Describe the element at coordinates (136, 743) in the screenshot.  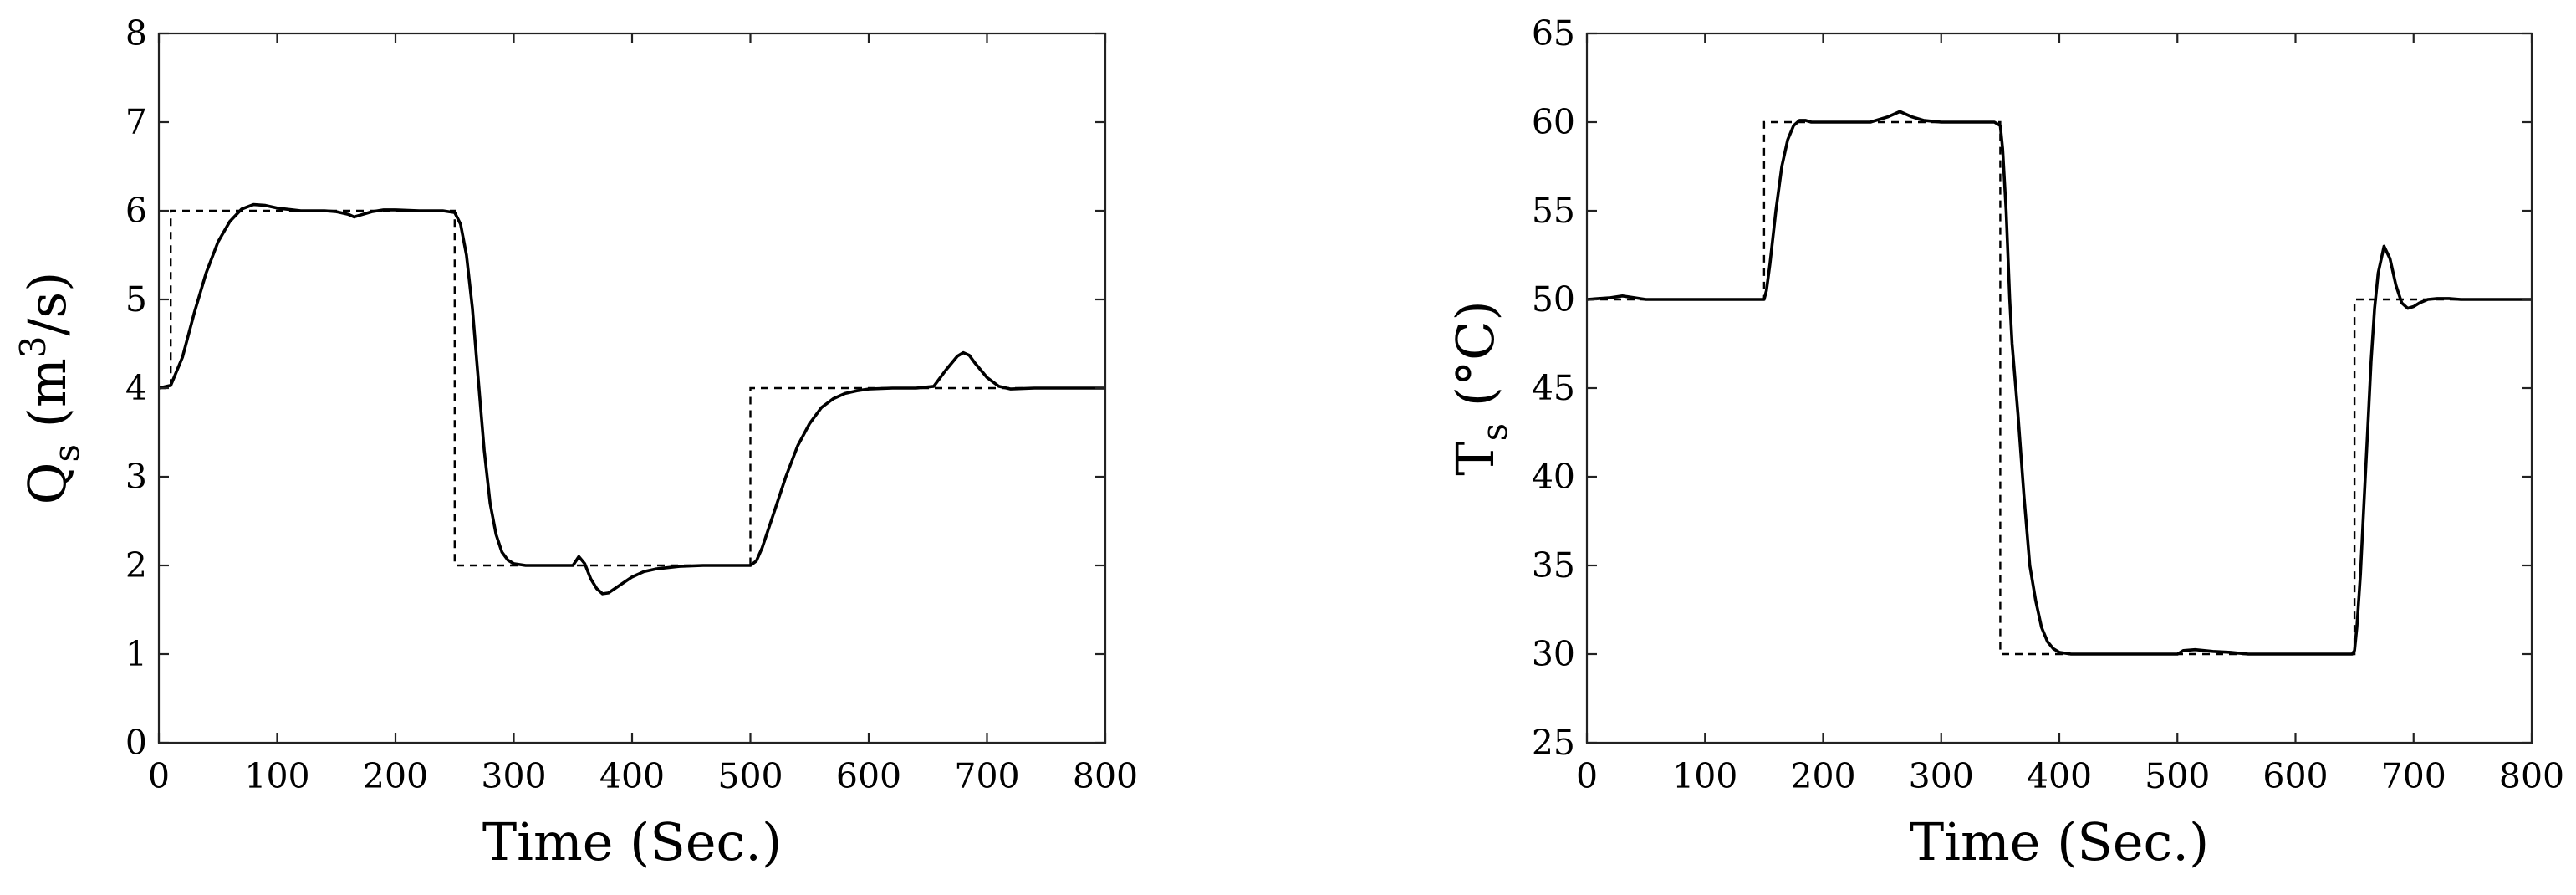
I see `y-tick-label: 0` at that location.